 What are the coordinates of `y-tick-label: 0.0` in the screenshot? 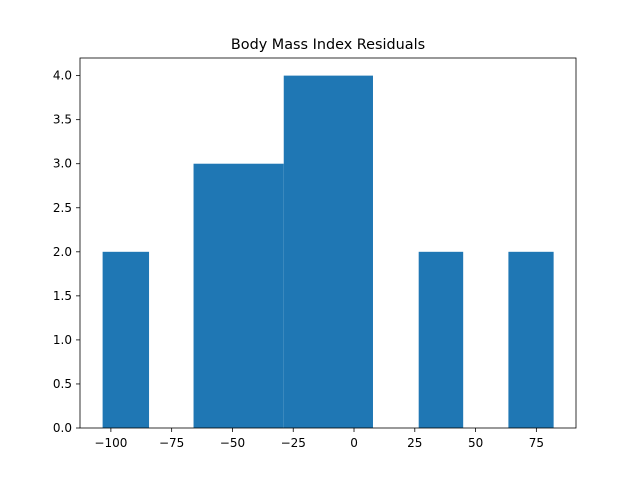 It's located at (62, 428).